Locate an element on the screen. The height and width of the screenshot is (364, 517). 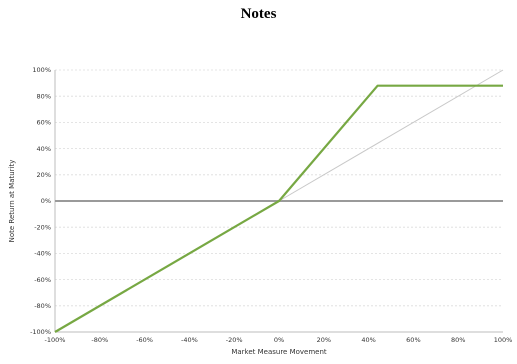
x-tick-label: -40% is located at coordinates (189, 340).